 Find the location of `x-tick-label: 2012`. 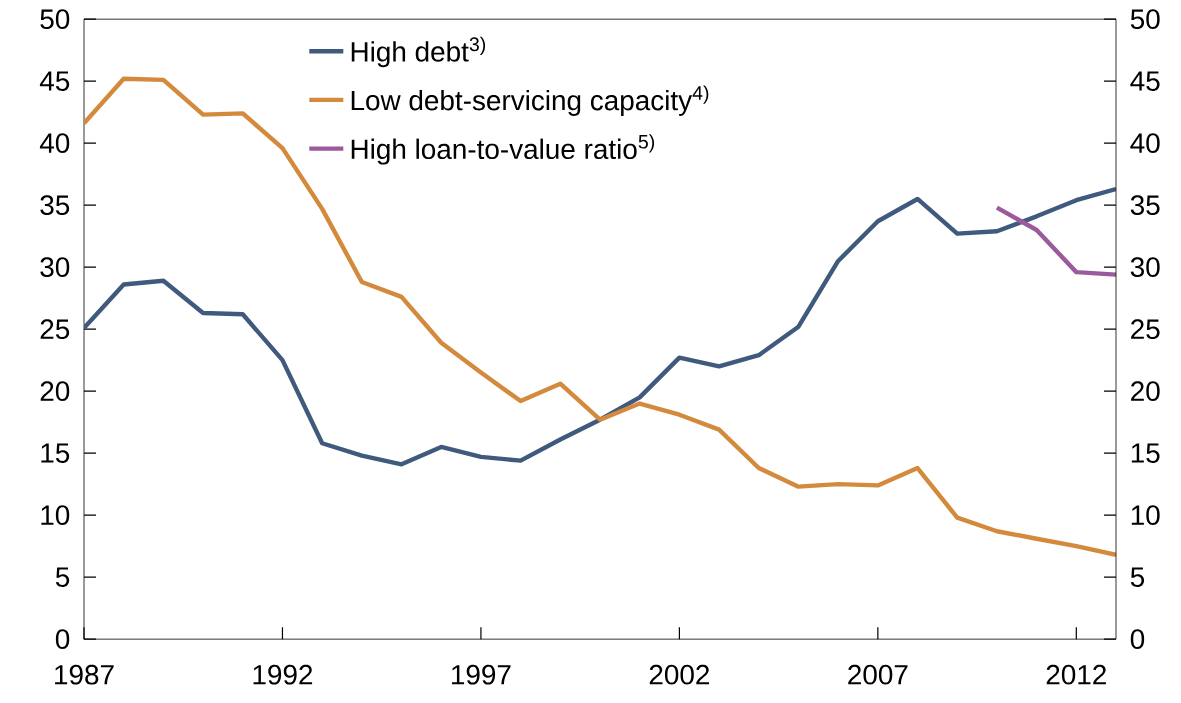

x-tick-label: 2012 is located at coordinates (1076, 674).